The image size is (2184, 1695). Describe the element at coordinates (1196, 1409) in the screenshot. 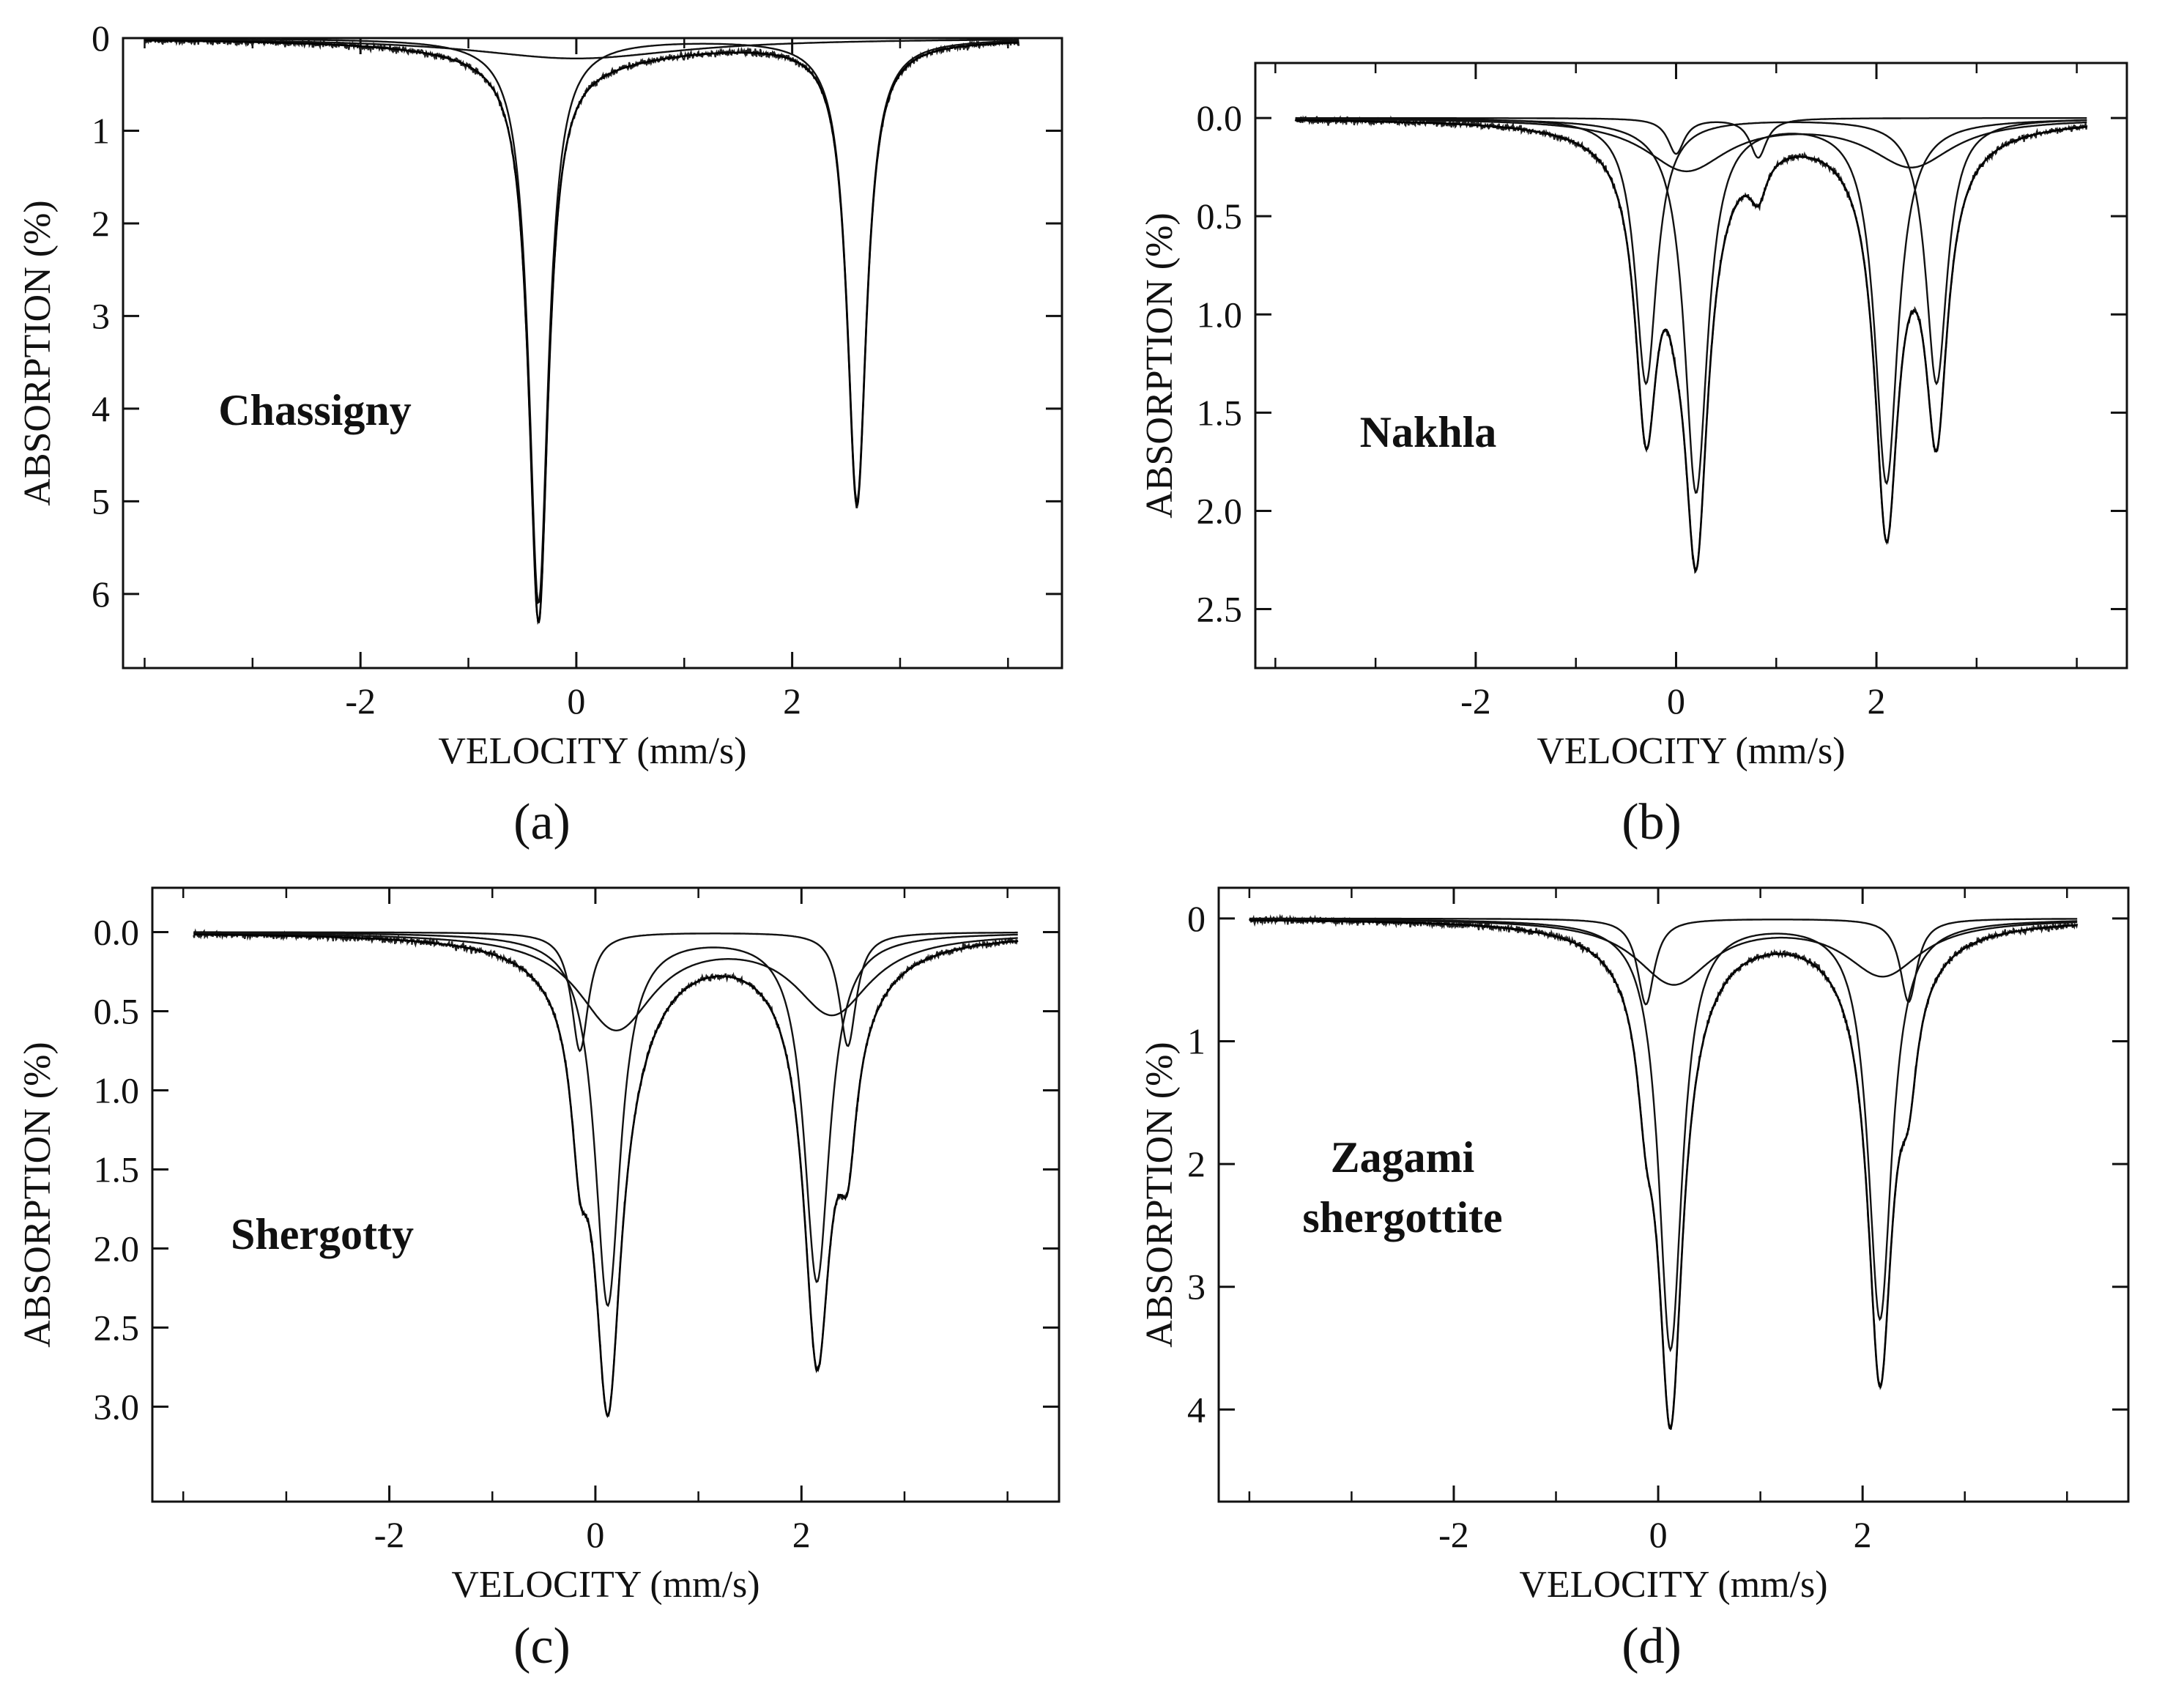

I see `y-tick-label-d-4: 4` at that location.